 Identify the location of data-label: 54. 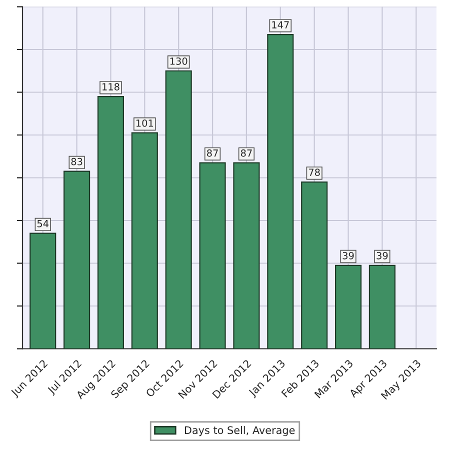
(42, 224).